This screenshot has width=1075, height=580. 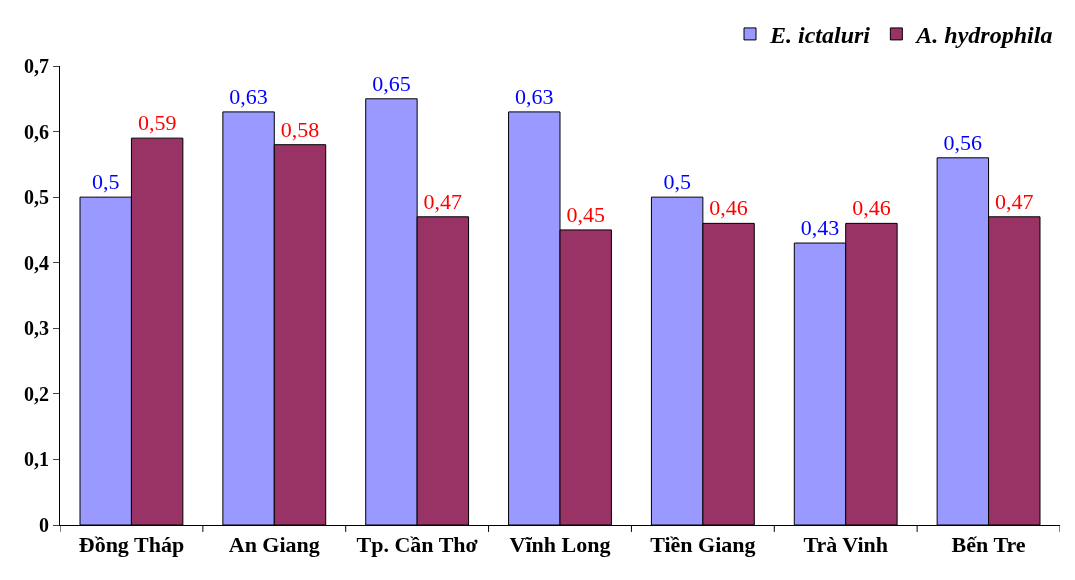 What do you see at coordinates (560, 545) in the screenshot?
I see `x-tick-label: Vĩnh Long` at bounding box center [560, 545].